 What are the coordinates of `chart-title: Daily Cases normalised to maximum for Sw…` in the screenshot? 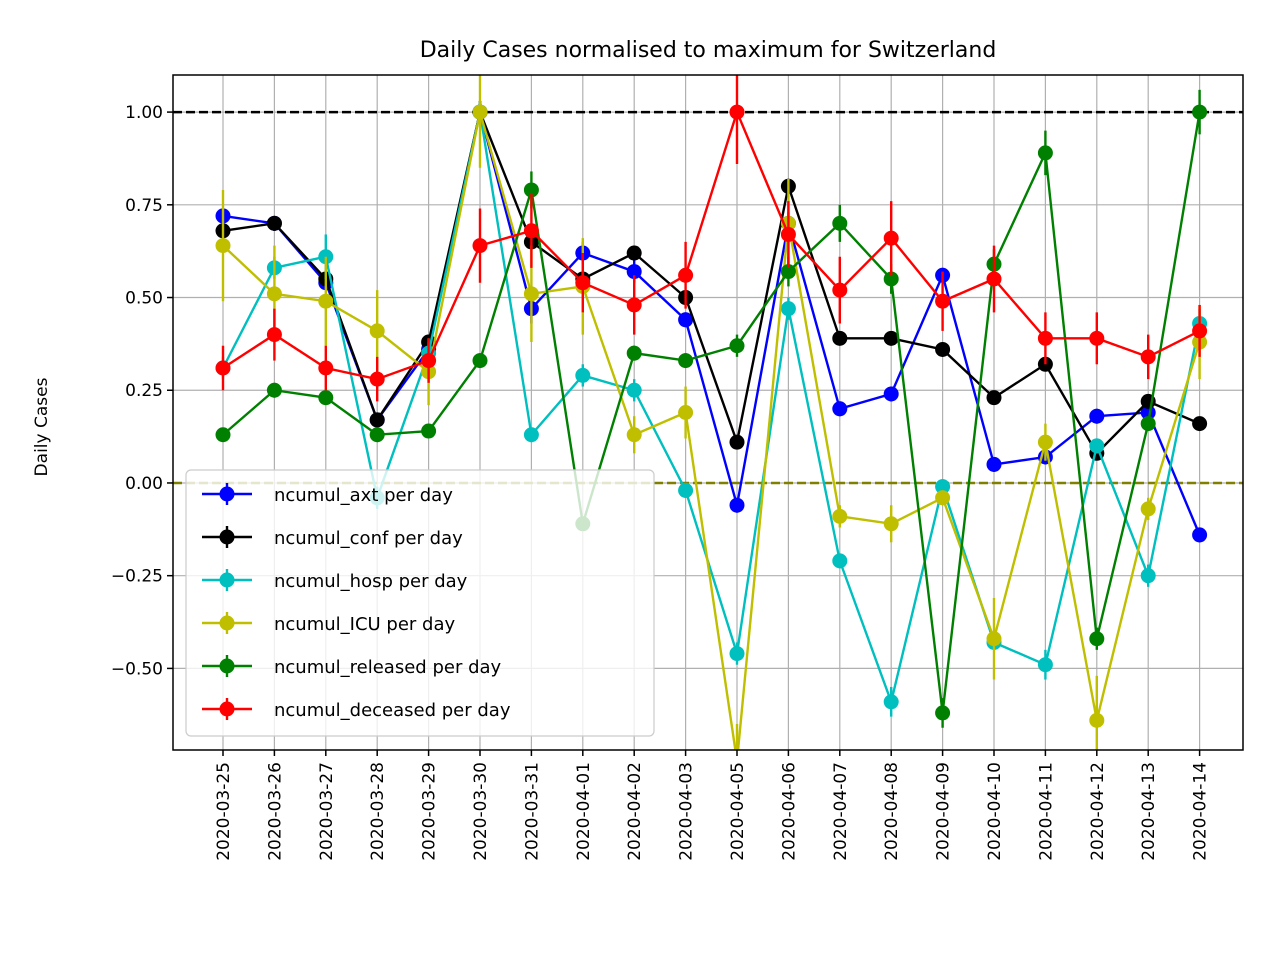 It's located at (708, 50).